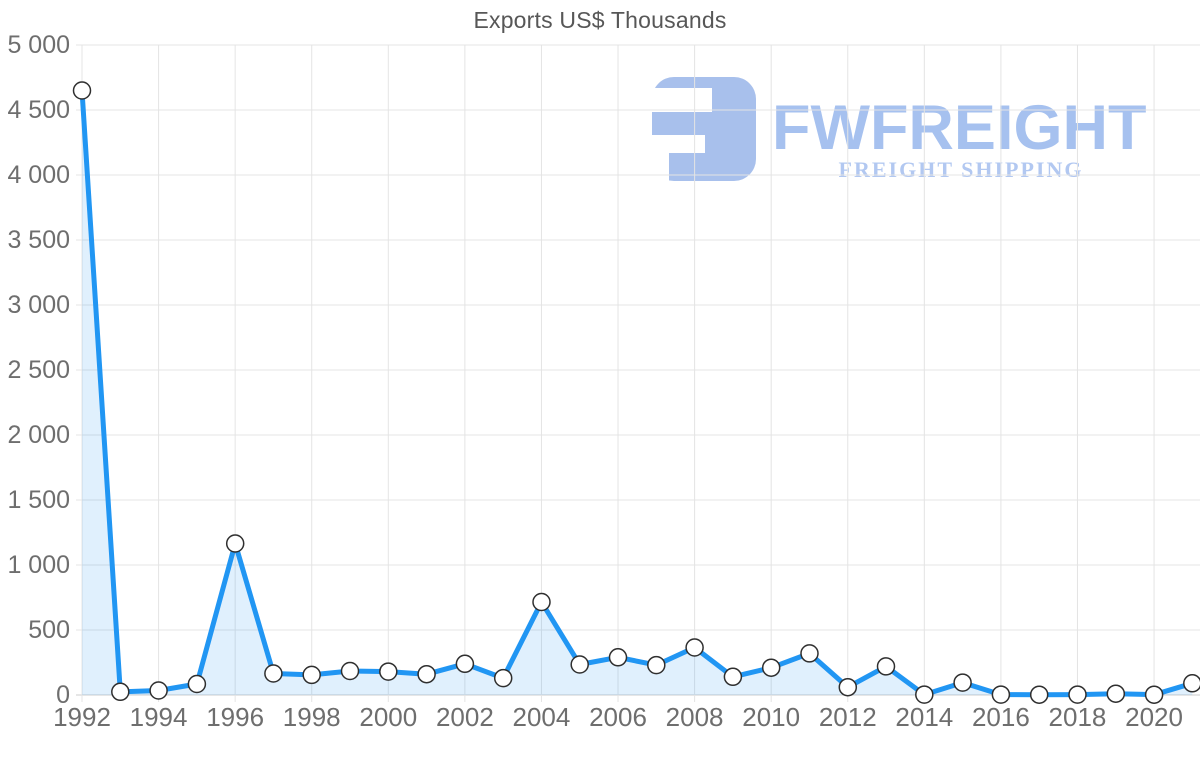 This screenshot has height=763, width=1200. What do you see at coordinates (886, 666) in the screenshot?
I see `data-point-2013` at bounding box center [886, 666].